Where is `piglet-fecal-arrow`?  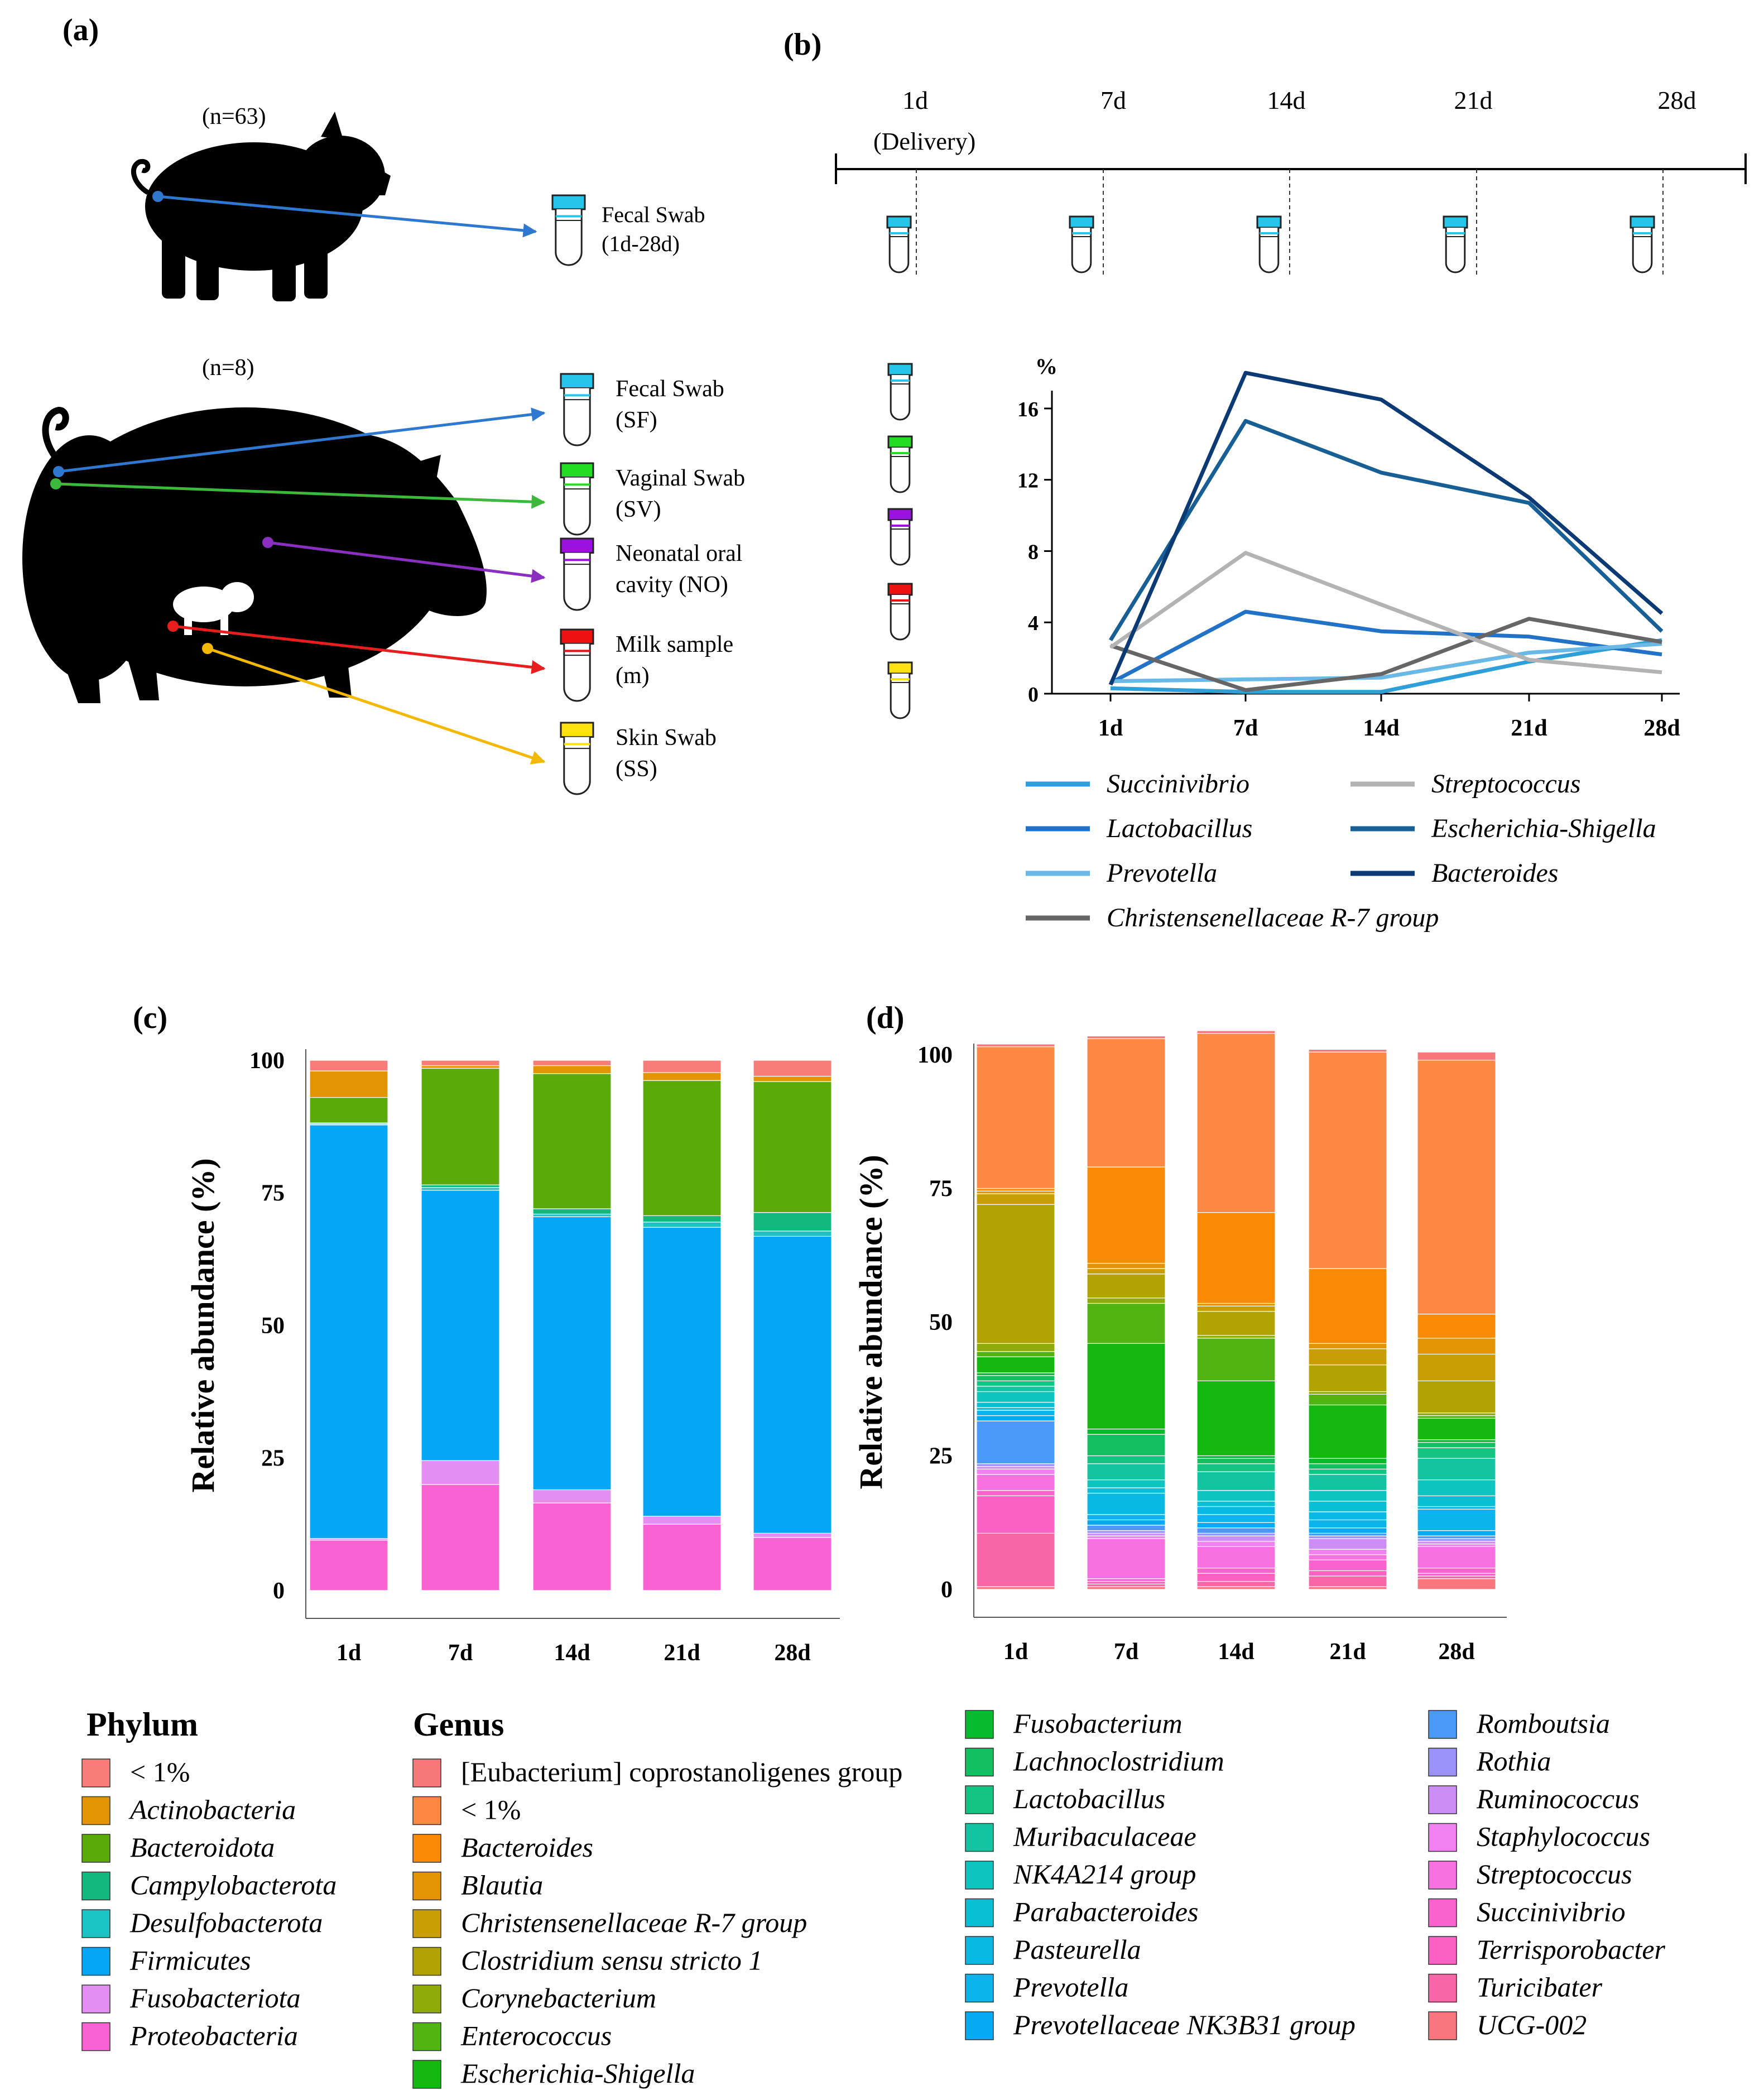 piglet-fecal-arrow is located at coordinates (347, 216).